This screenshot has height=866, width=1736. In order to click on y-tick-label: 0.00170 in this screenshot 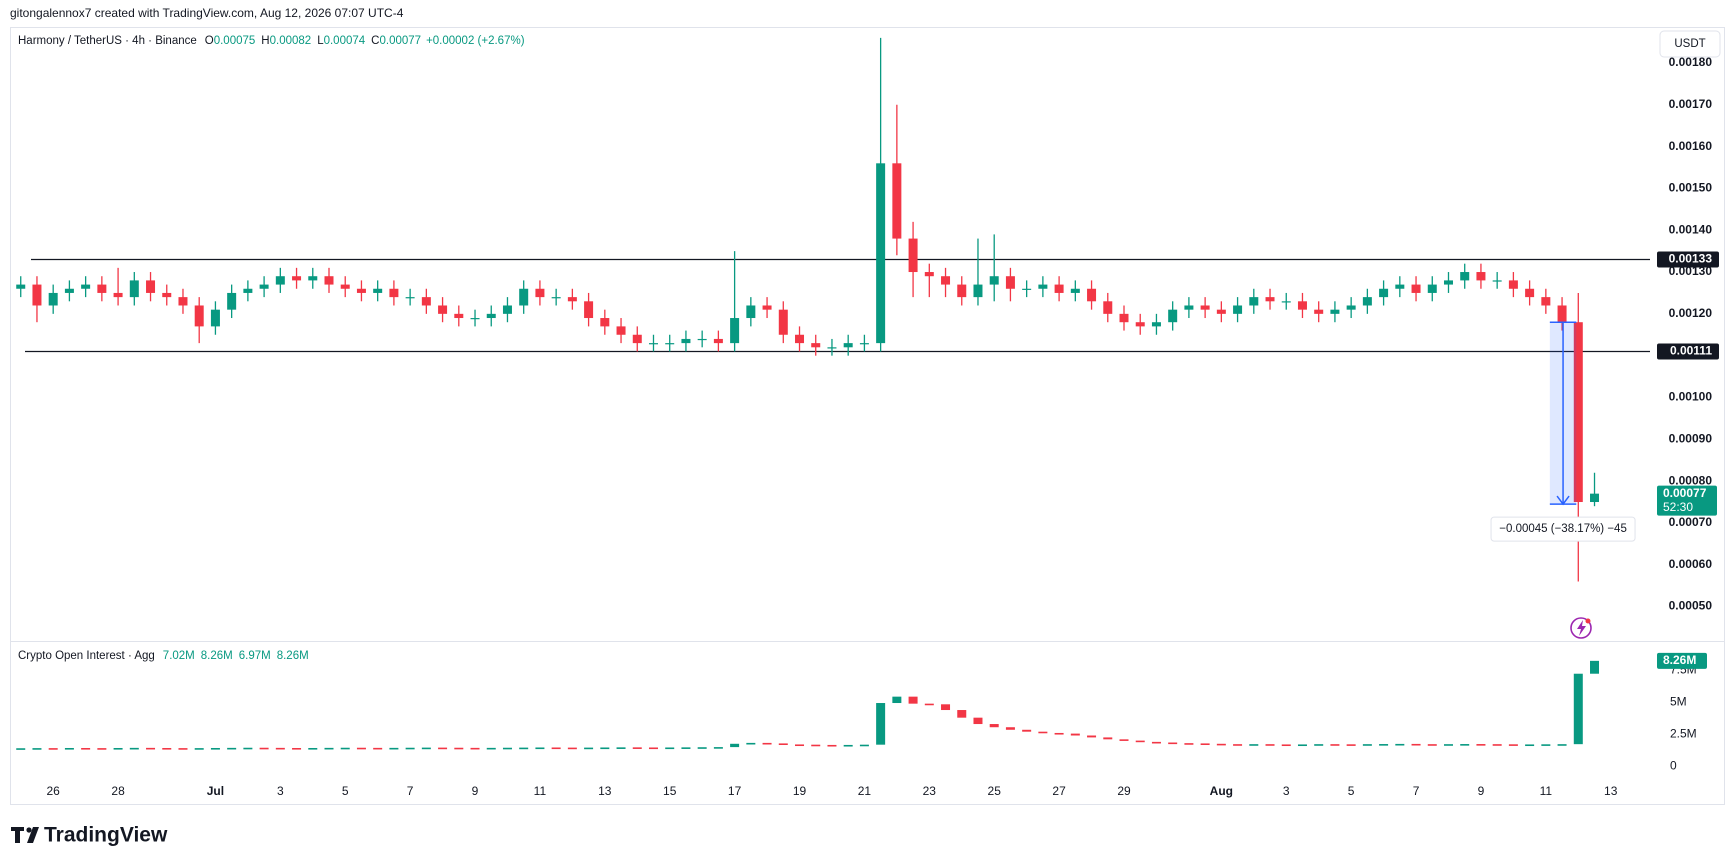, I will do `click(1691, 104)`.